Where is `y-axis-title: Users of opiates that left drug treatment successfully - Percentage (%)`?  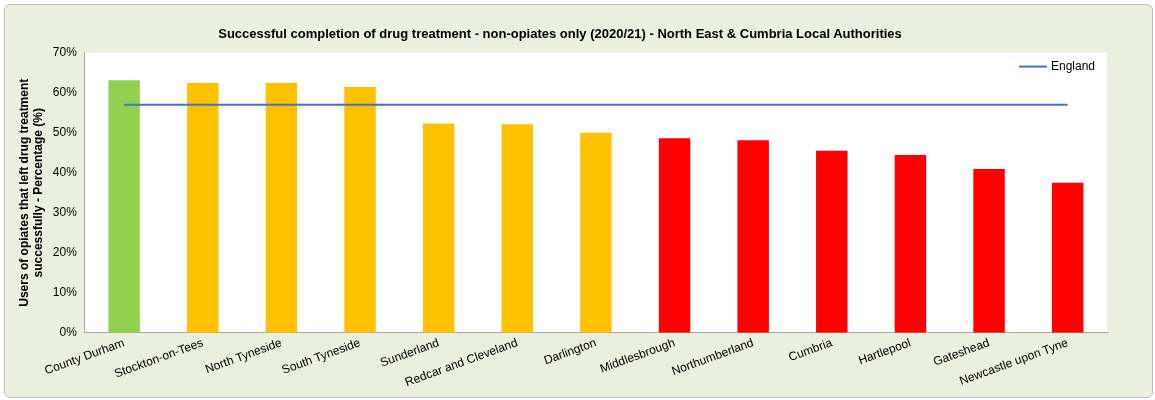
y-axis-title: Users of opiates that left drug treatment successfully - Percentage (%) is located at coordinates (30, 192).